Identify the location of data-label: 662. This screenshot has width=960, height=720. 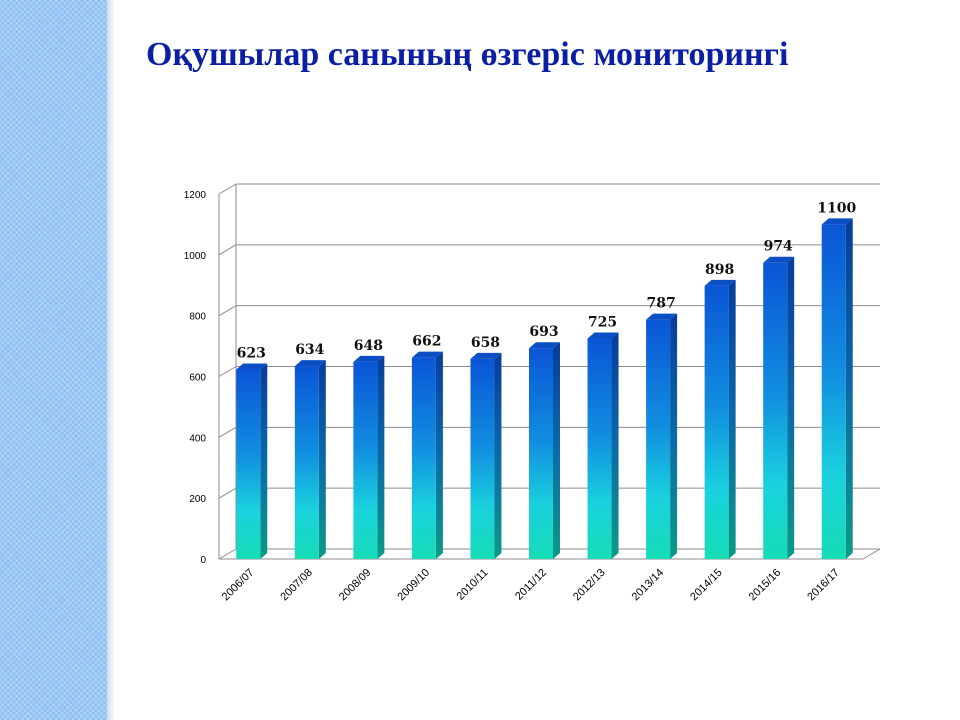
(426, 342).